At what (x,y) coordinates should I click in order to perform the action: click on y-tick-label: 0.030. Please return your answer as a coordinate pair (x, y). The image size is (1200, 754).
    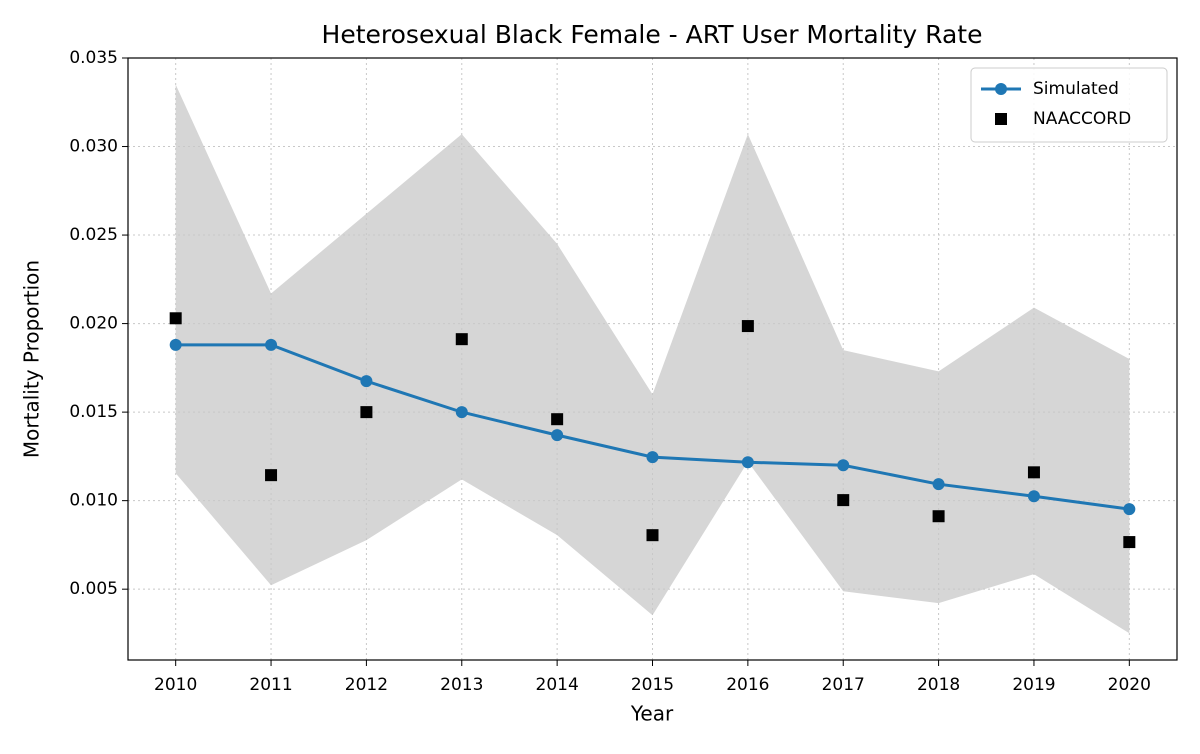
    Looking at the image, I should click on (93, 147).